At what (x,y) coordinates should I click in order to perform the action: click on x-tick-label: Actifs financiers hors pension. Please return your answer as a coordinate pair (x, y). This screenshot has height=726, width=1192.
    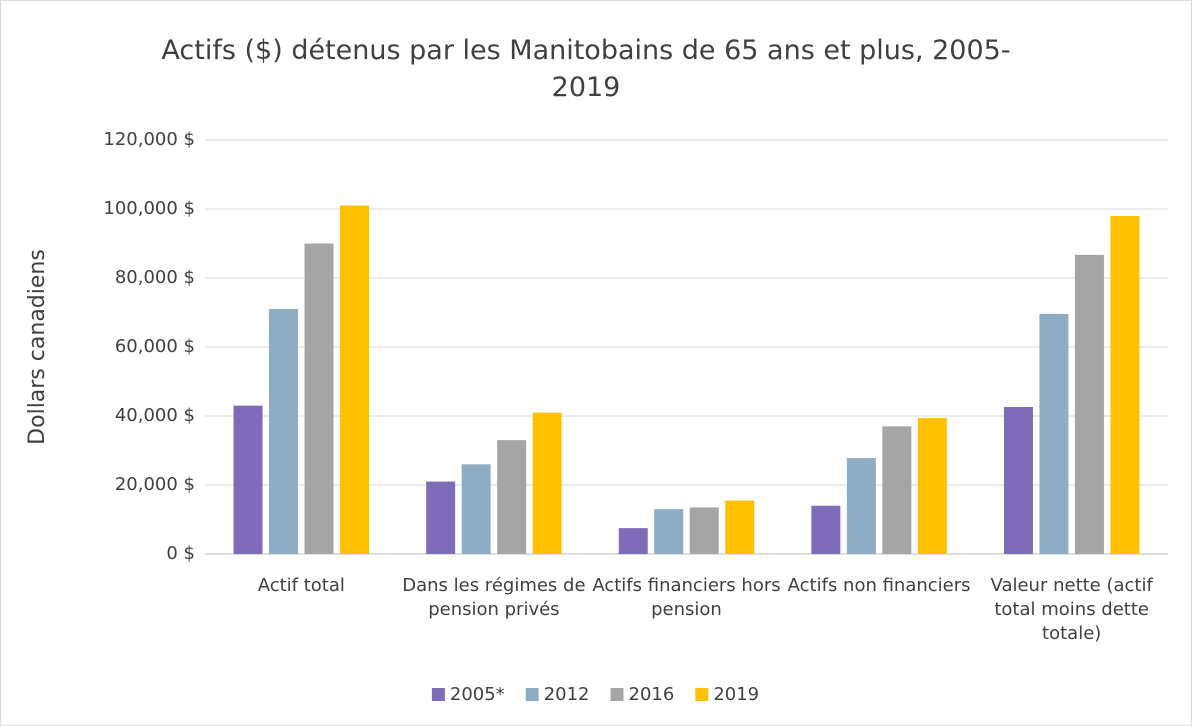
    Looking at the image, I should click on (686, 597).